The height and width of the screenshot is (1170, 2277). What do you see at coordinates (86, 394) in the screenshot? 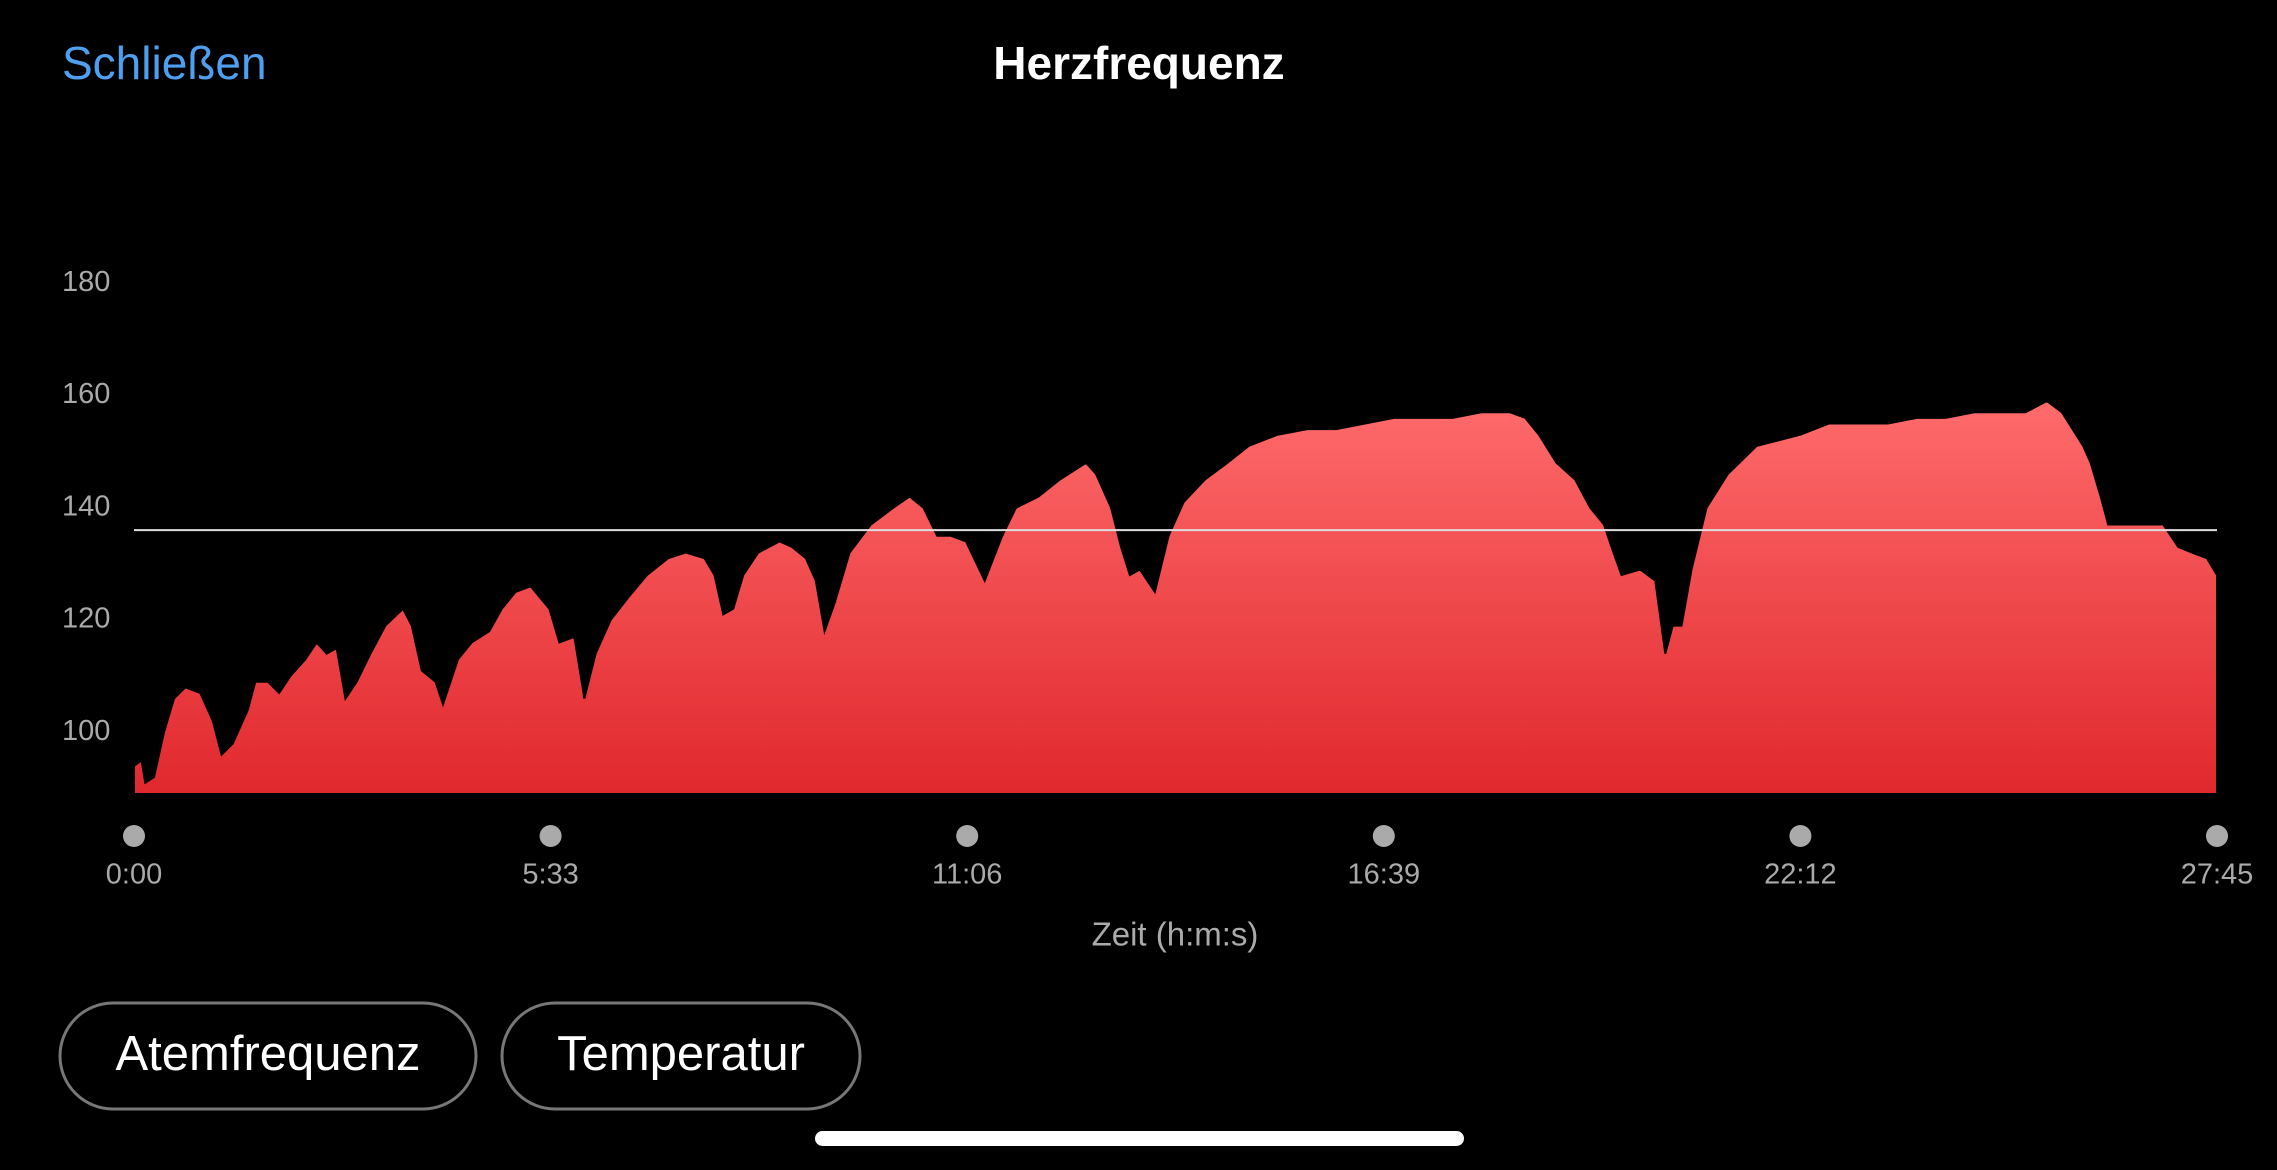
I see `y-tick-label: 160` at bounding box center [86, 394].